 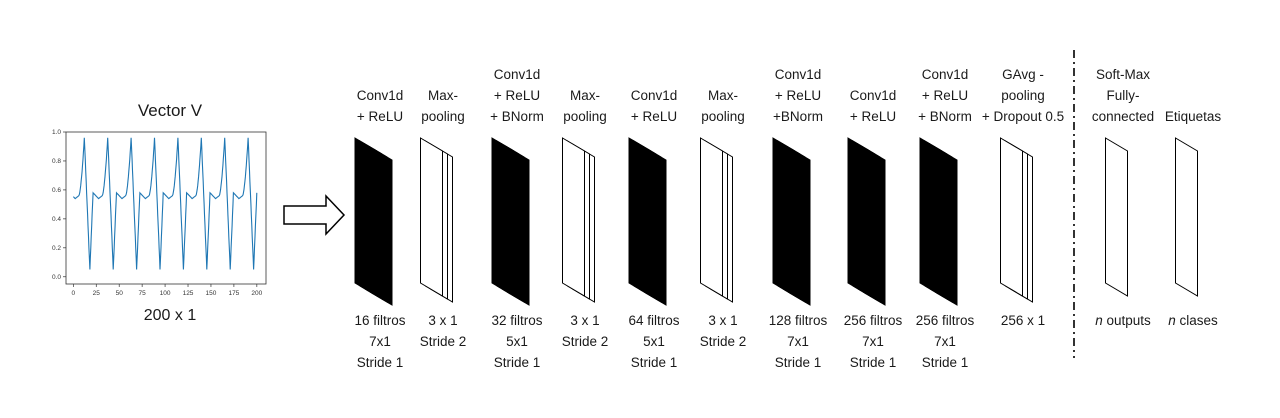 What do you see at coordinates (873, 95) in the screenshot?
I see `layer-conv5-top-line: Conv1d` at bounding box center [873, 95].